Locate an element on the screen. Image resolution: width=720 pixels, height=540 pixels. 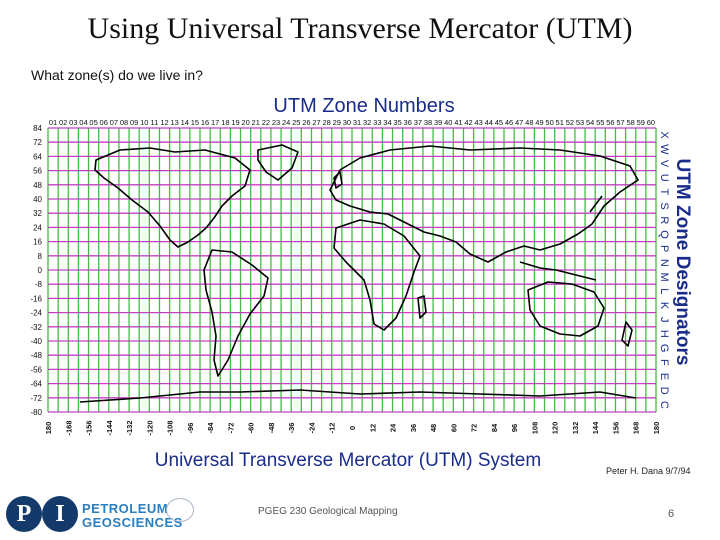
latitude-label: -32 is located at coordinates (36, 327).